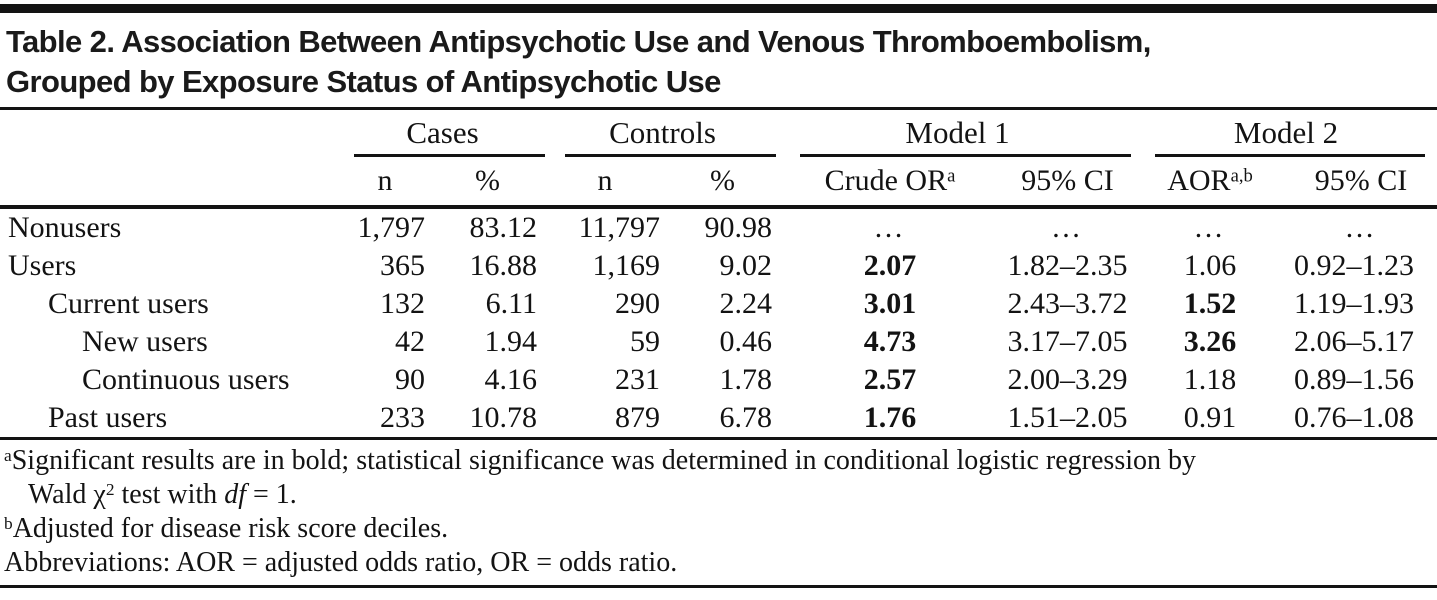 Image resolution: width=1437 pixels, height=600 pixels. What do you see at coordinates (186, 379) in the screenshot?
I see `row-label: Continuous users` at bounding box center [186, 379].